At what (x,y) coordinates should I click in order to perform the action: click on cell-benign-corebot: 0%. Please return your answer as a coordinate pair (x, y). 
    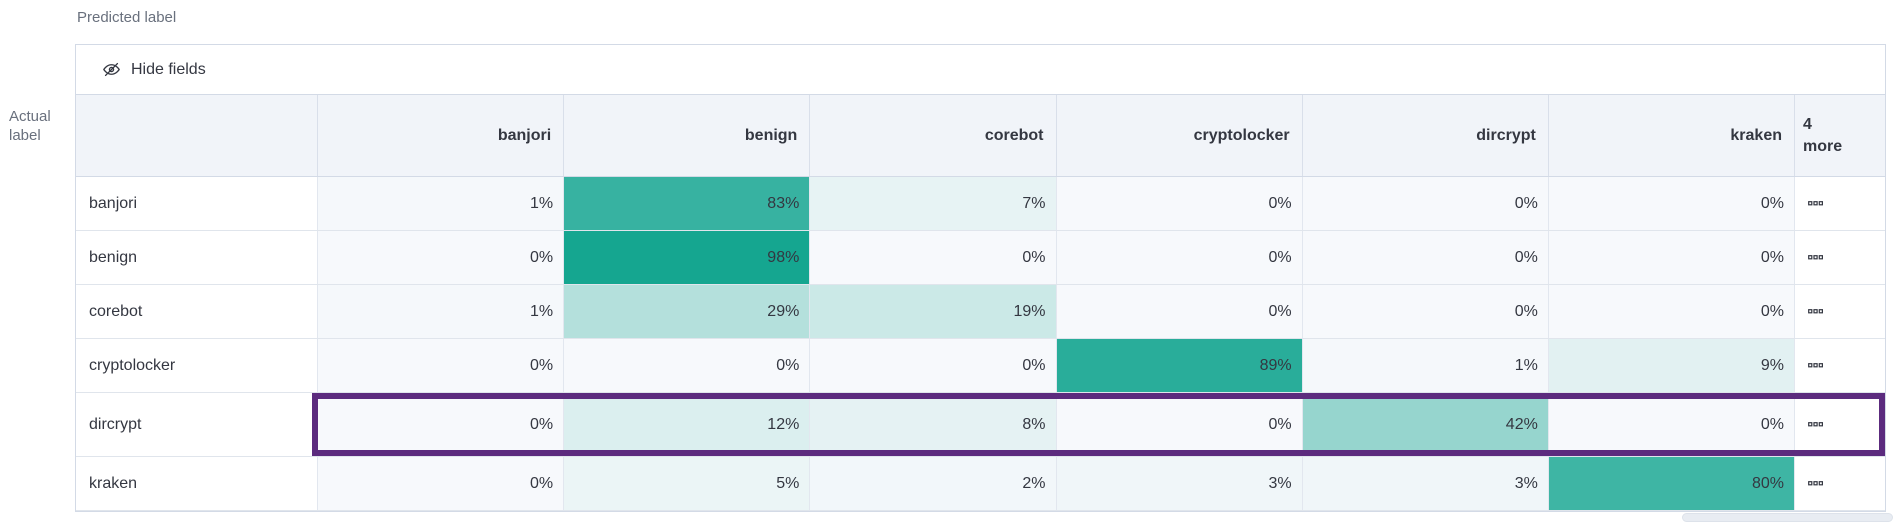
    Looking at the image, I should click on (933, 257).